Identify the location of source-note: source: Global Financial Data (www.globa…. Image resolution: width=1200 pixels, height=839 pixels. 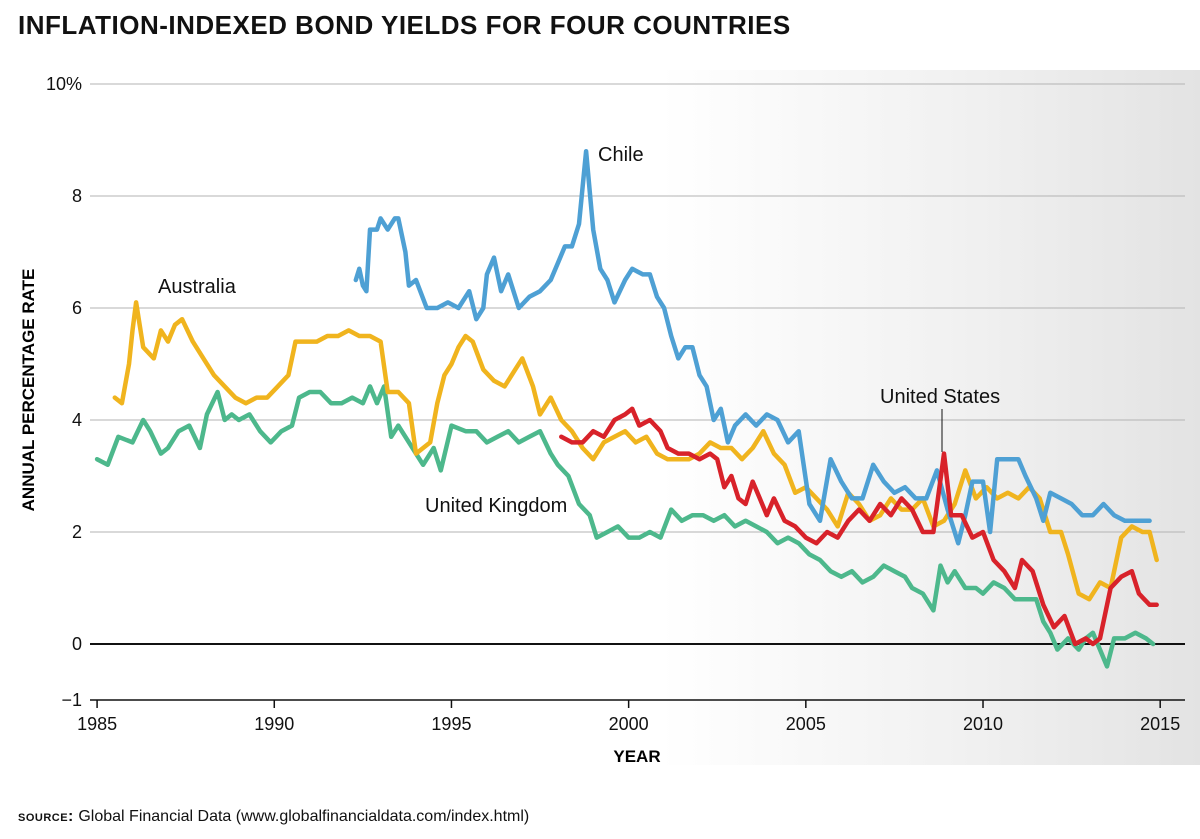
(273, 817).